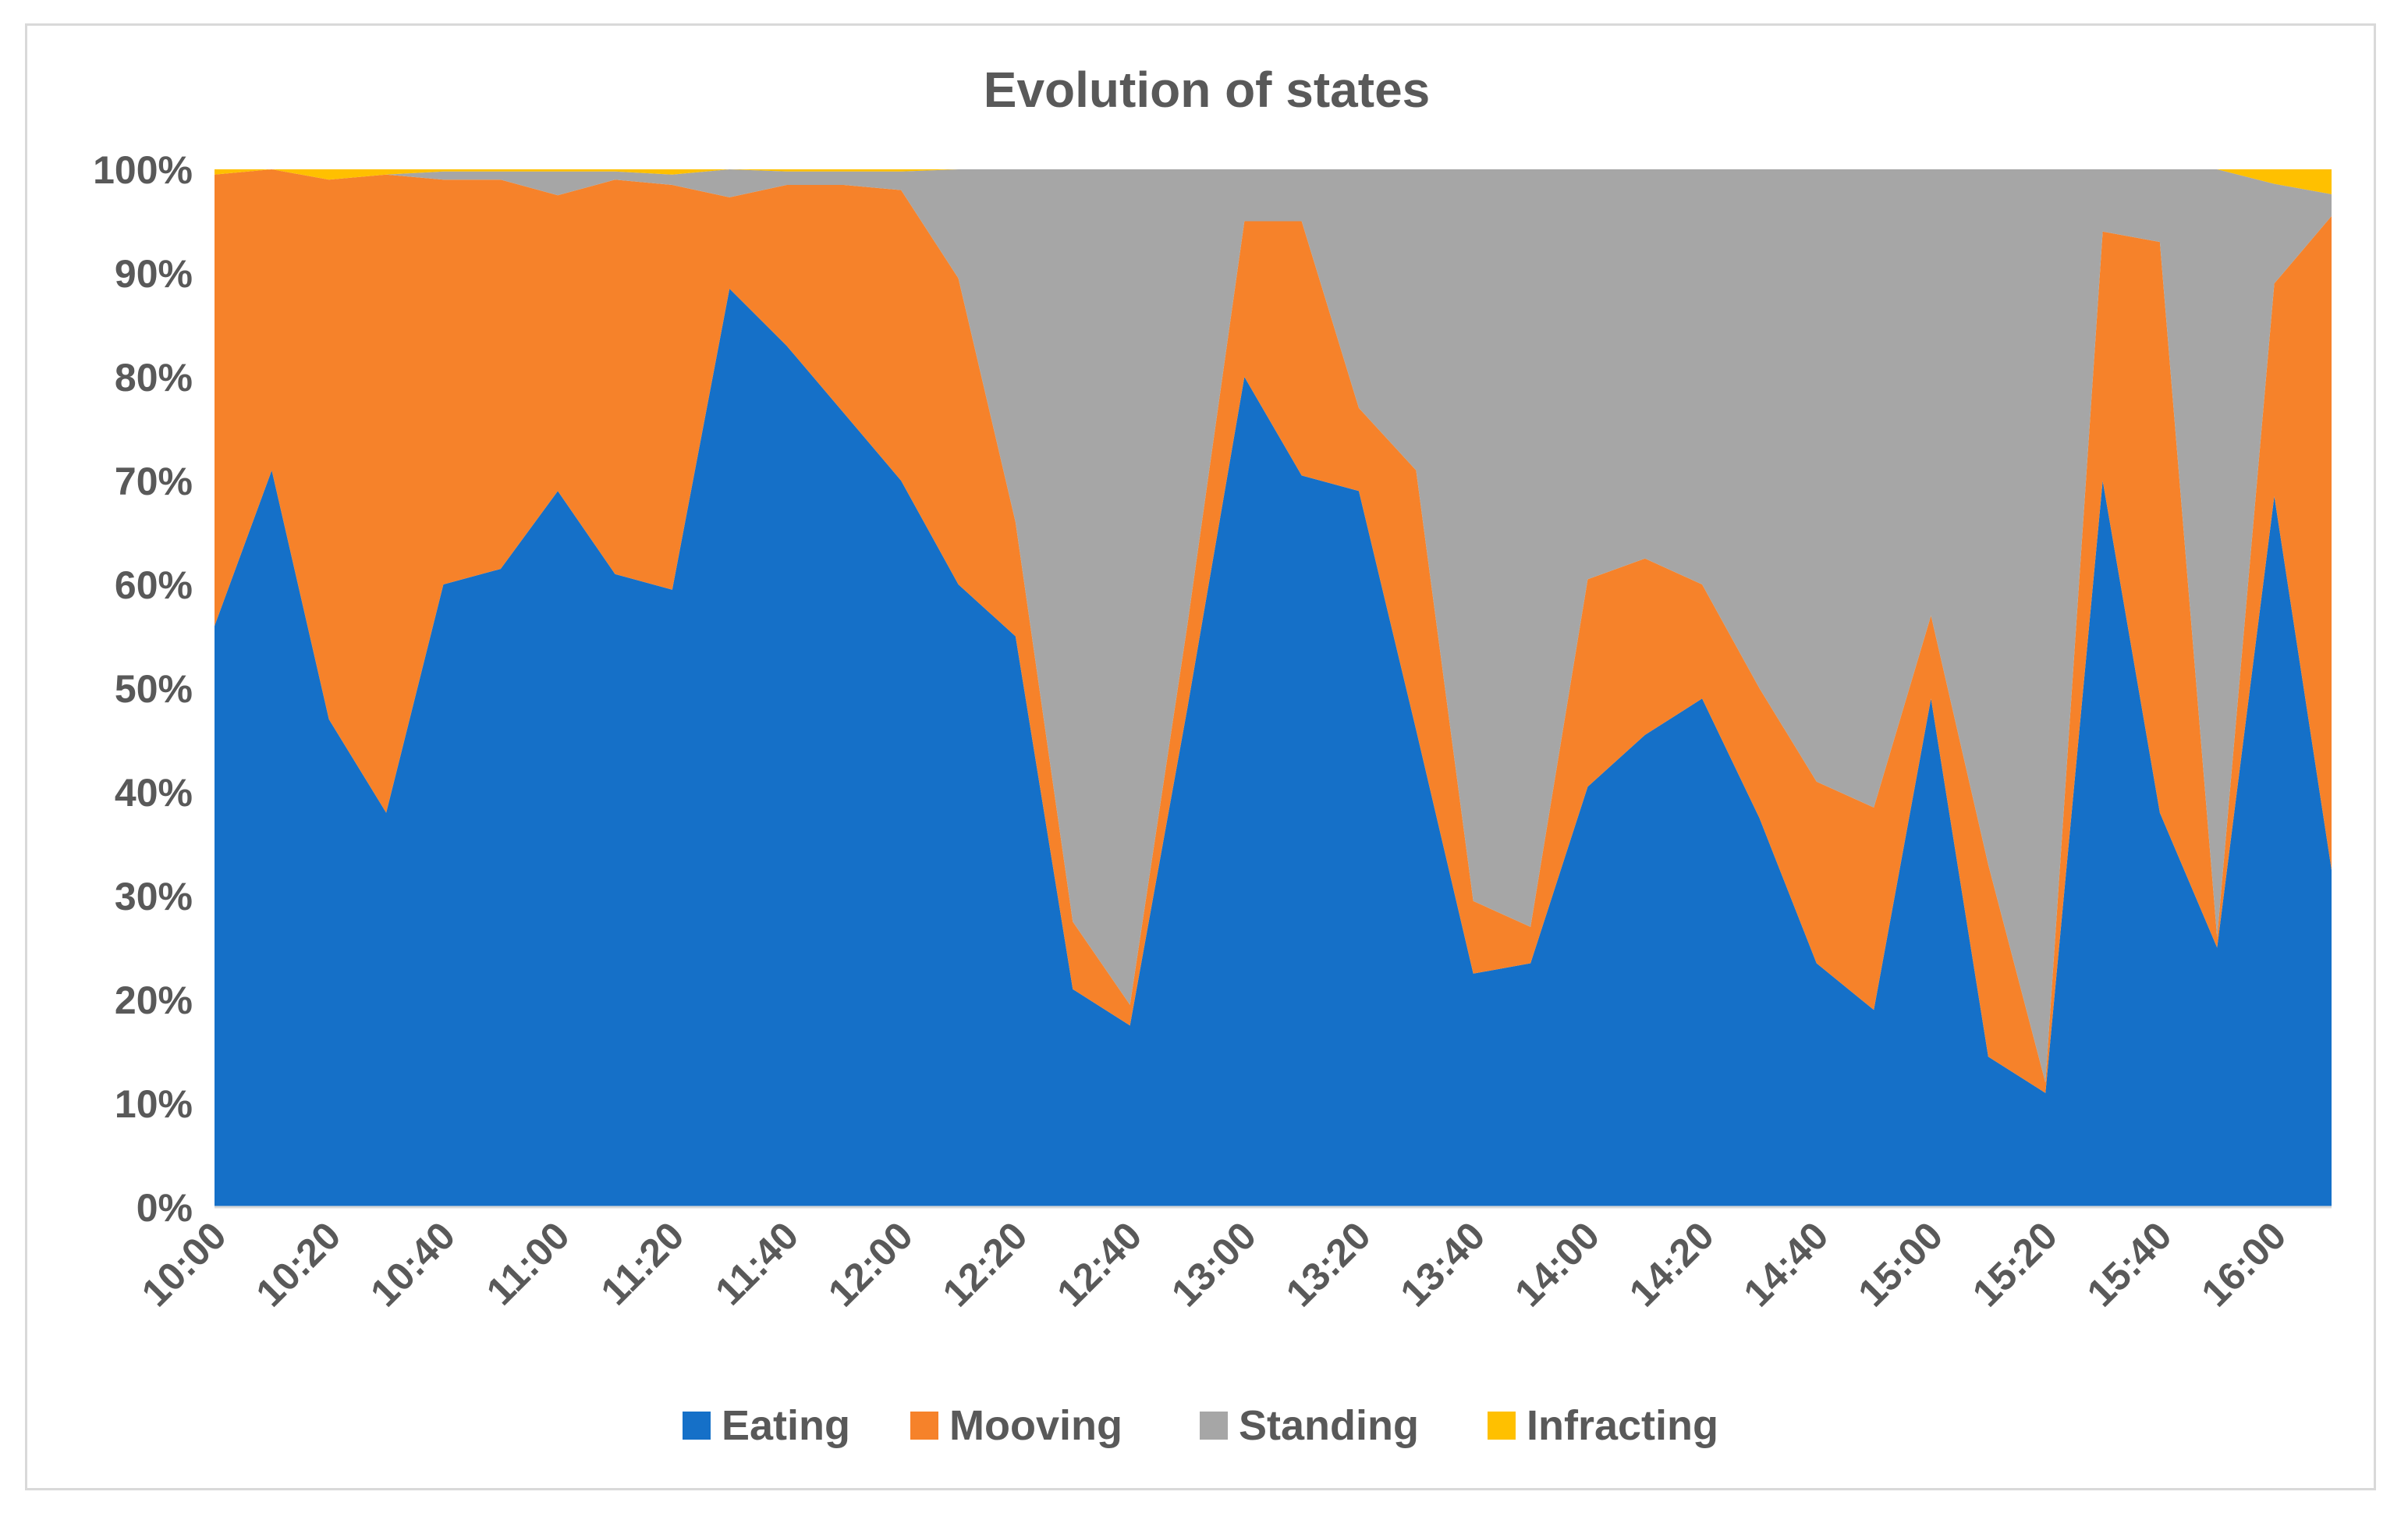  Describe the element at coordinates (924, 1426) in the screenshot. I see `legend-swatch-mooving` at that location.